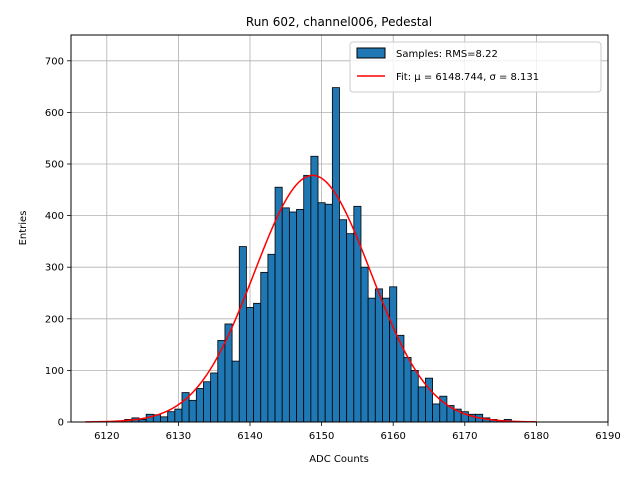 This screenshot has height=480, width=640. I want to click on y-tick-label: 400, so click(54, 216).